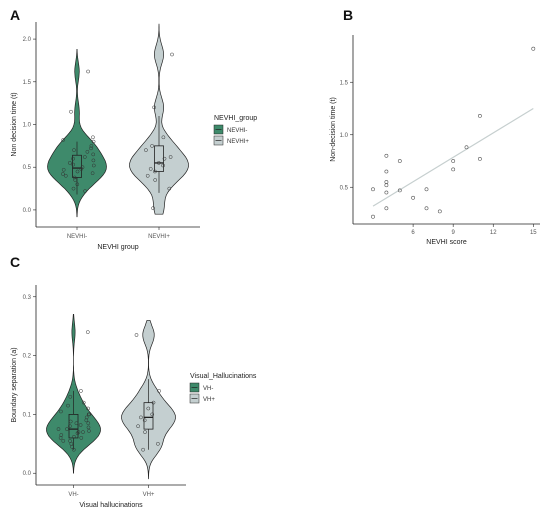  I want to click on legend-label: NEVHI-, so click(237, 131).